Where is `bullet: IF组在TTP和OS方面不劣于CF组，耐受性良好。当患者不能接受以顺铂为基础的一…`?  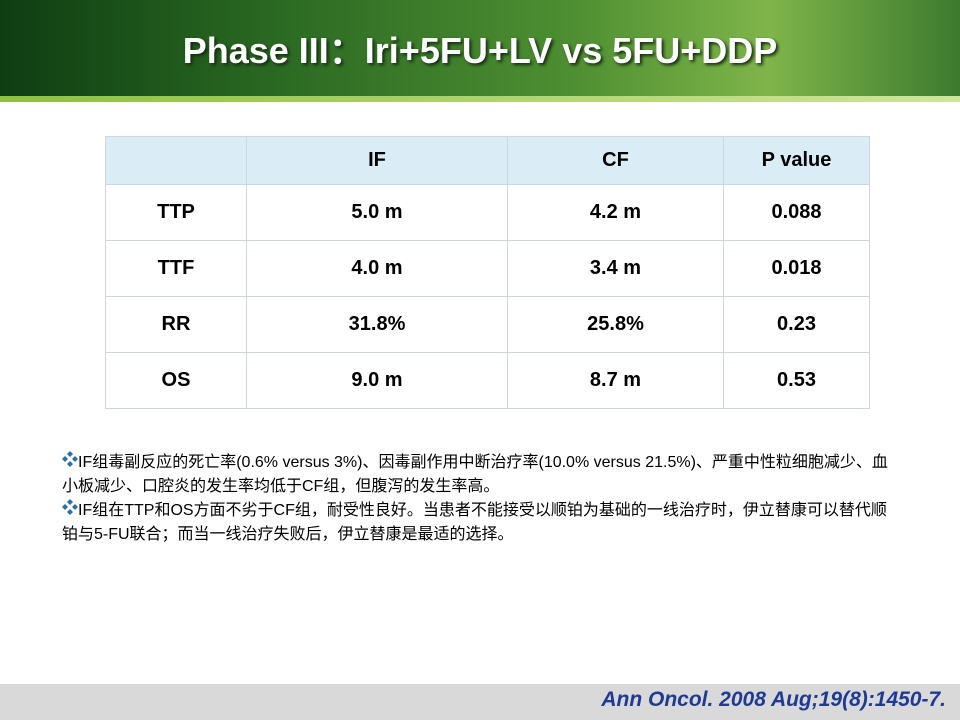
bullet: IF组在TTP和OS方面不劣于CF组，耐受性良好。当患者不能接受以顺铂为基础的一… is located at coordinates (477, 520).